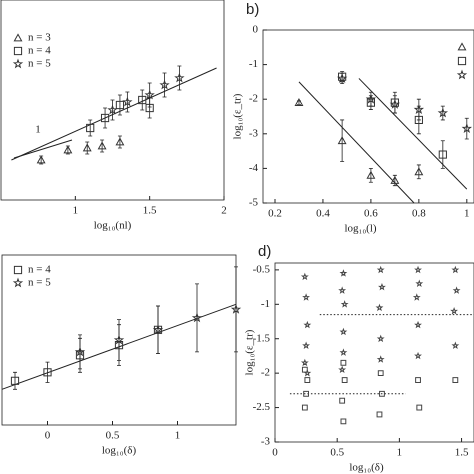 This screenshot has width=474, height=474. Describe the element at coordinates (38, 130) in the screenshot. I see `annotation: 1` at that location.